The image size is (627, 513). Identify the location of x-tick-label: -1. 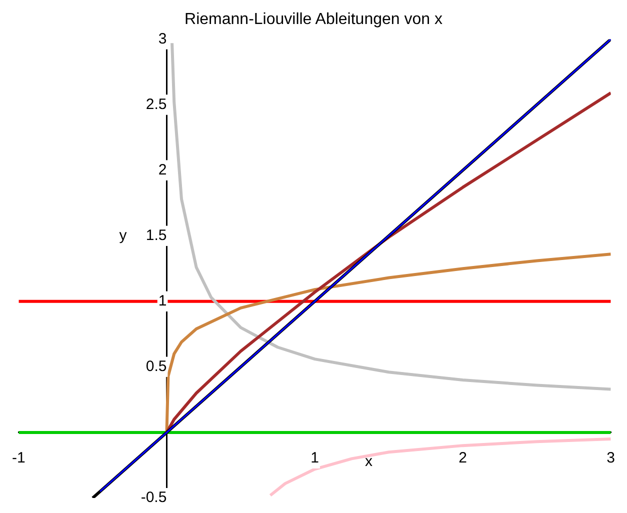
(19, 458).